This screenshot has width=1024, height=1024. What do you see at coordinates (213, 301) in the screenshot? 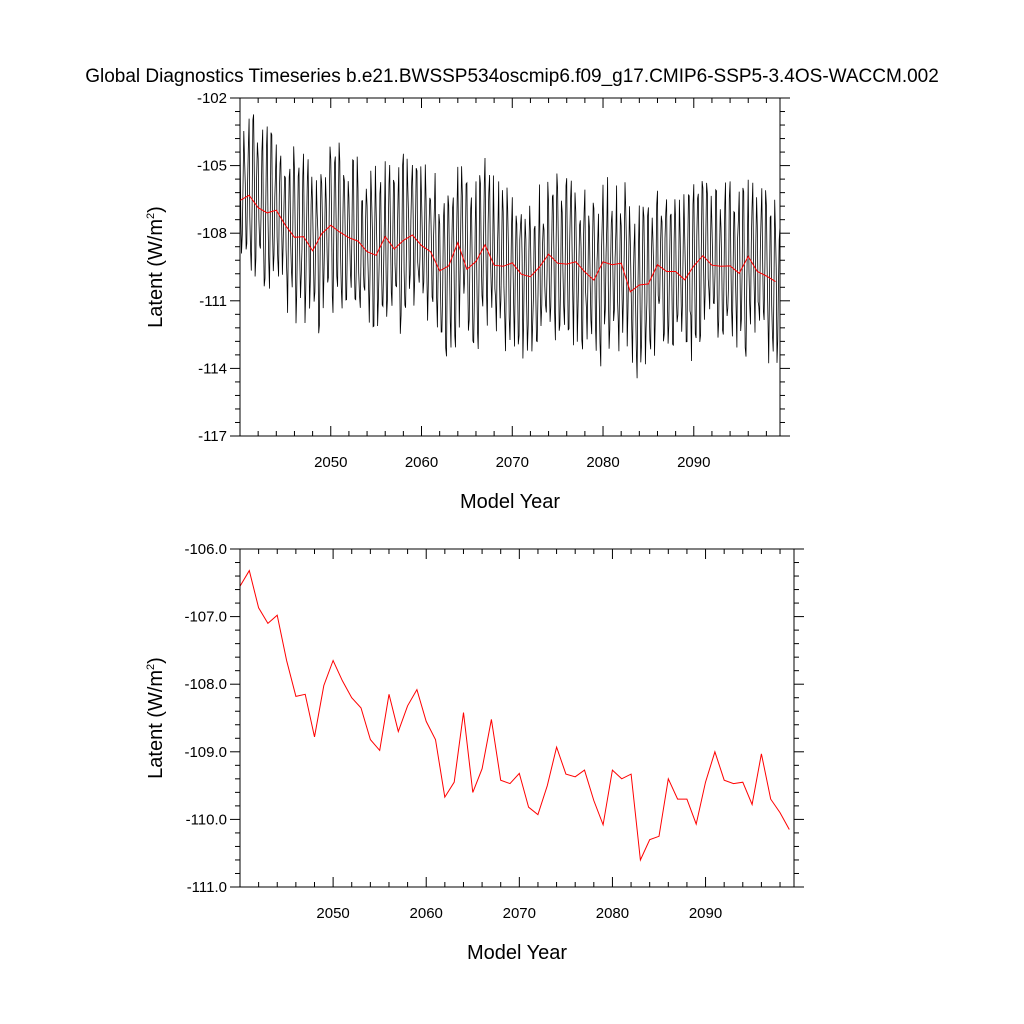
I see `top-ytick-label: -111` at bounding box center [213, 301].